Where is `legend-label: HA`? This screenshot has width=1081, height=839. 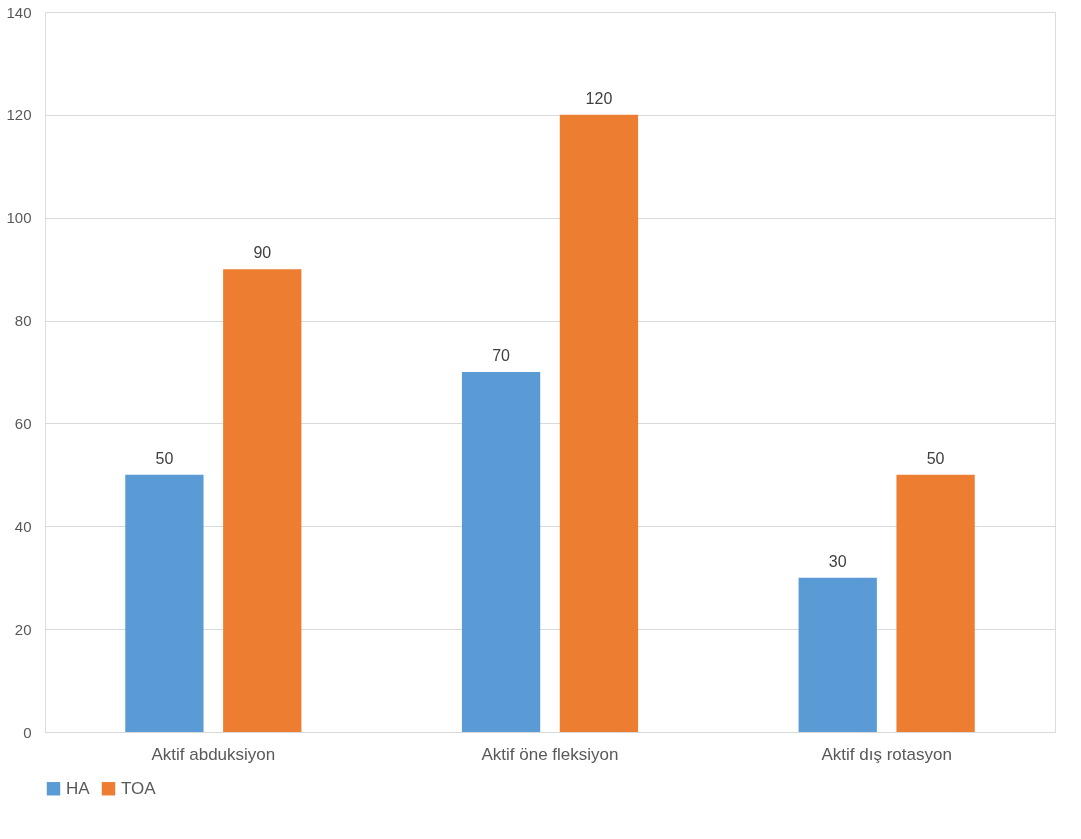 legend-label: HA is located at coordinates (78, 788).